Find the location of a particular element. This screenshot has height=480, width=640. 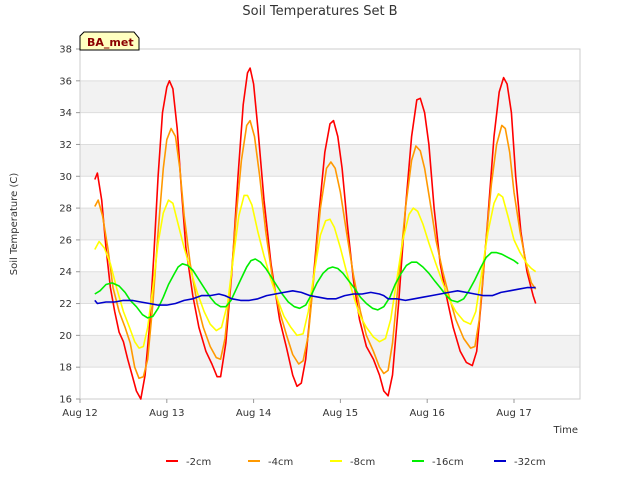

y-tick-label: 30 is located at coordinates (65, 177).